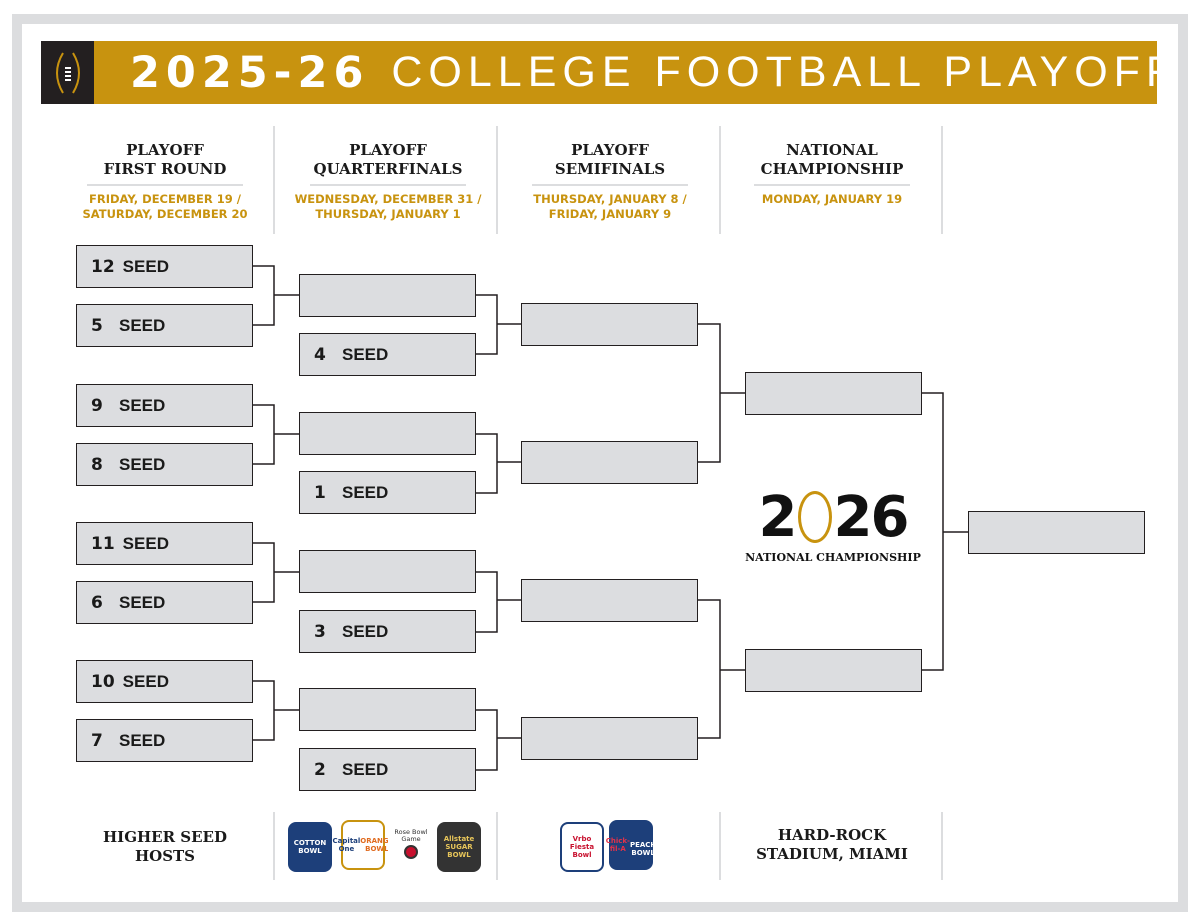 Image resolution: width=1200 pixels, height=924 pixels. What do you see at coordinates (165, 856) in the screenshot?
I see `host-text: HOSTS` at bounding box center [165, 856].